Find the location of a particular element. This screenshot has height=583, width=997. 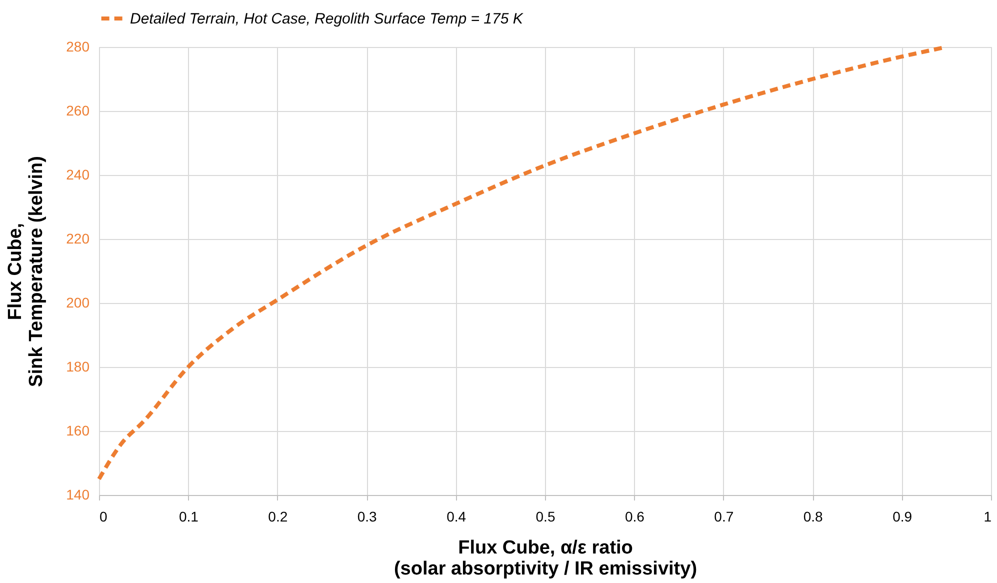

y-axis-title: Flux Cube, Sink Temperature (kelvin) is located at coordinates (26, 271).